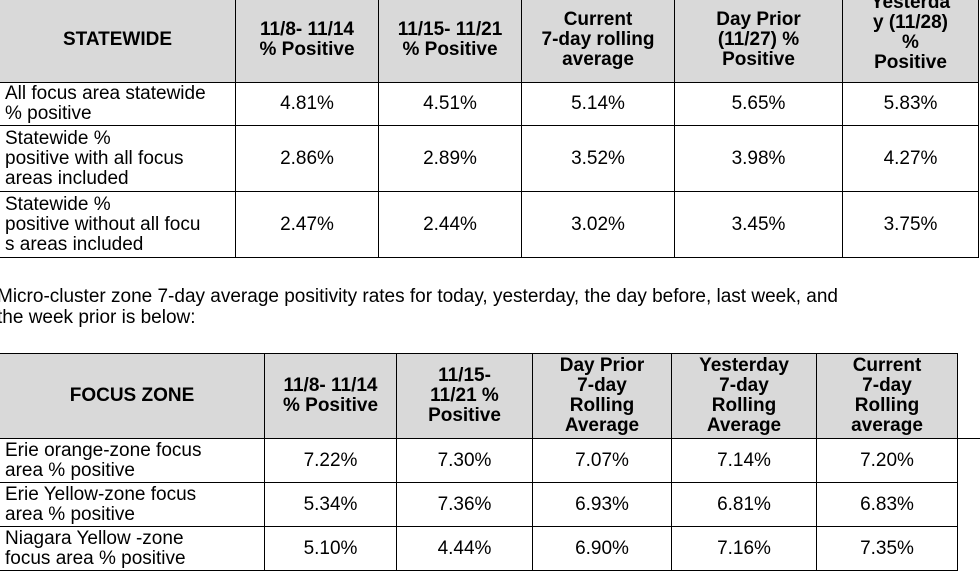  Describe the element at coordinates (464, 460) in the screenshot. I see `cell-value: 7.30%` at that location.